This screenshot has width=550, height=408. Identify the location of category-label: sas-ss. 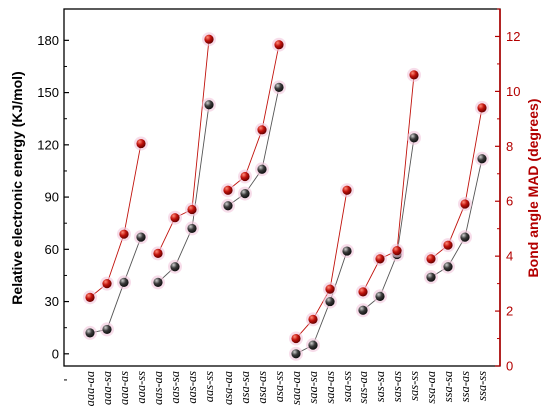
(414, 386).